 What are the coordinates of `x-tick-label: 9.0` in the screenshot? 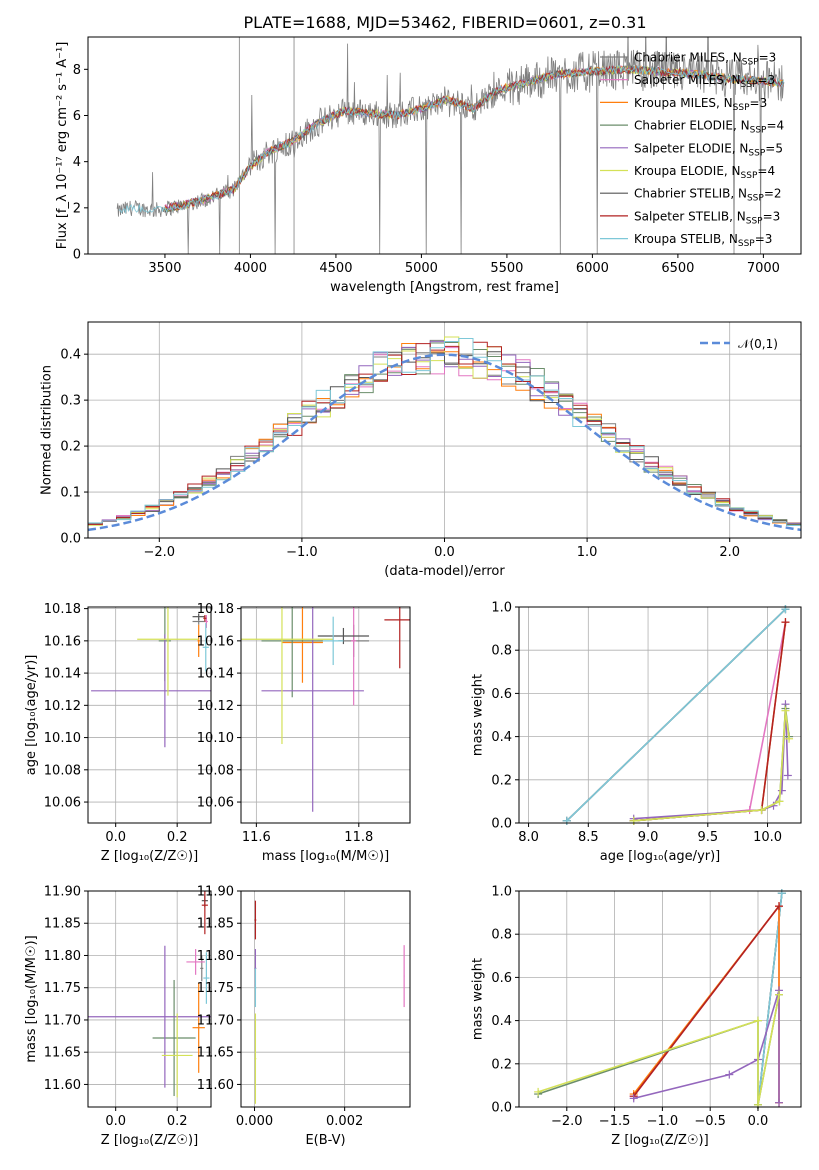 It's located at (648, 837).